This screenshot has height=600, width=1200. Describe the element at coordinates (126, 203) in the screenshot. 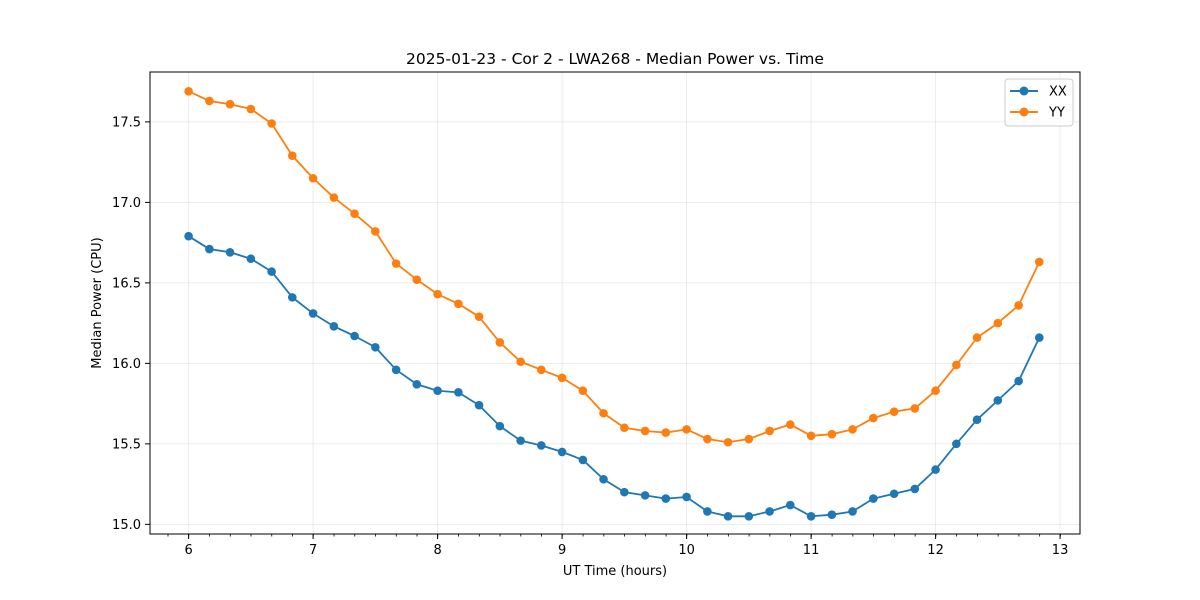

I see `y-tick-label: 17.0` at that location.